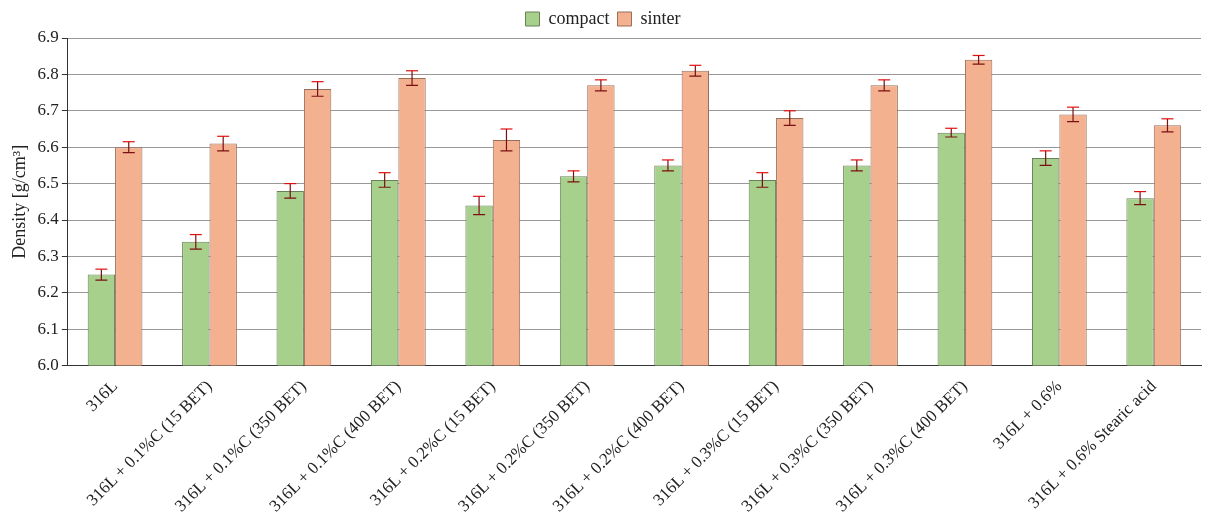 This screenshot has height=522, width=1221. Describe the element at coordinates (48, 365) in the screenshot. I see `y-tick-label: 6.0` at that location.